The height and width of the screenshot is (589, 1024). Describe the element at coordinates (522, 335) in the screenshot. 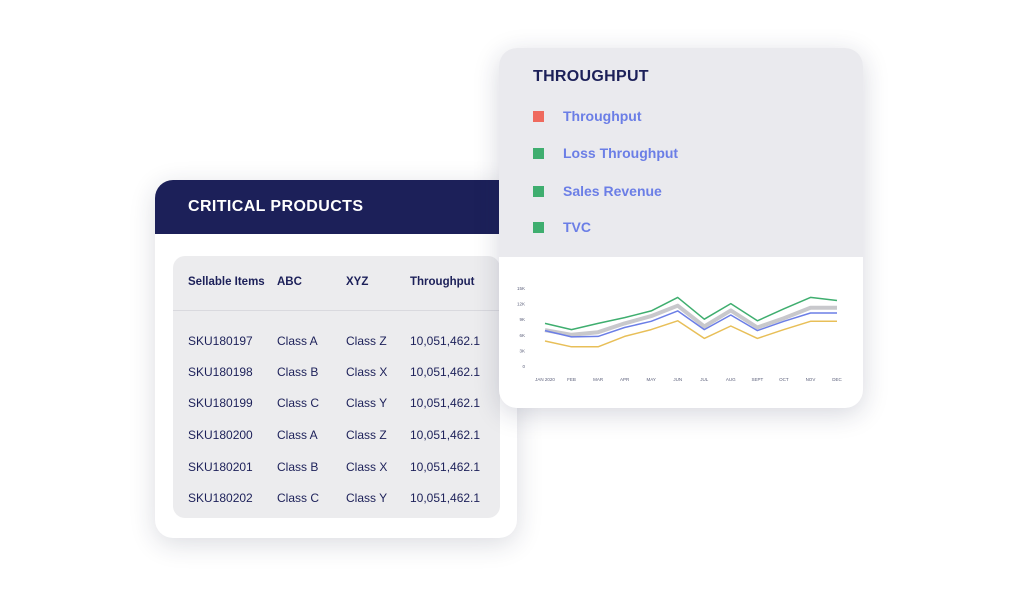

I see `y-tick-label: 6K` at that location.